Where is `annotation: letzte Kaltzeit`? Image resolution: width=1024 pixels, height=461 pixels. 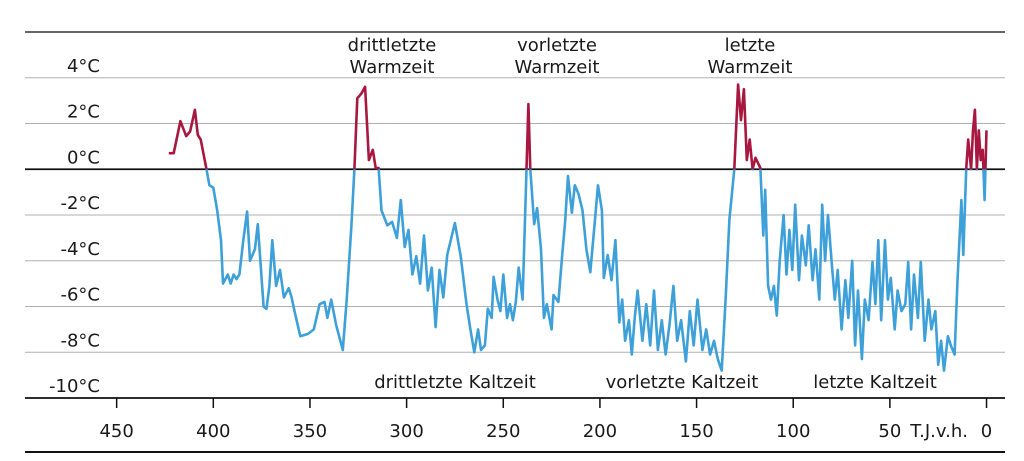
annotation: letzte Kaltzeit is located at coordinates (875, 382).